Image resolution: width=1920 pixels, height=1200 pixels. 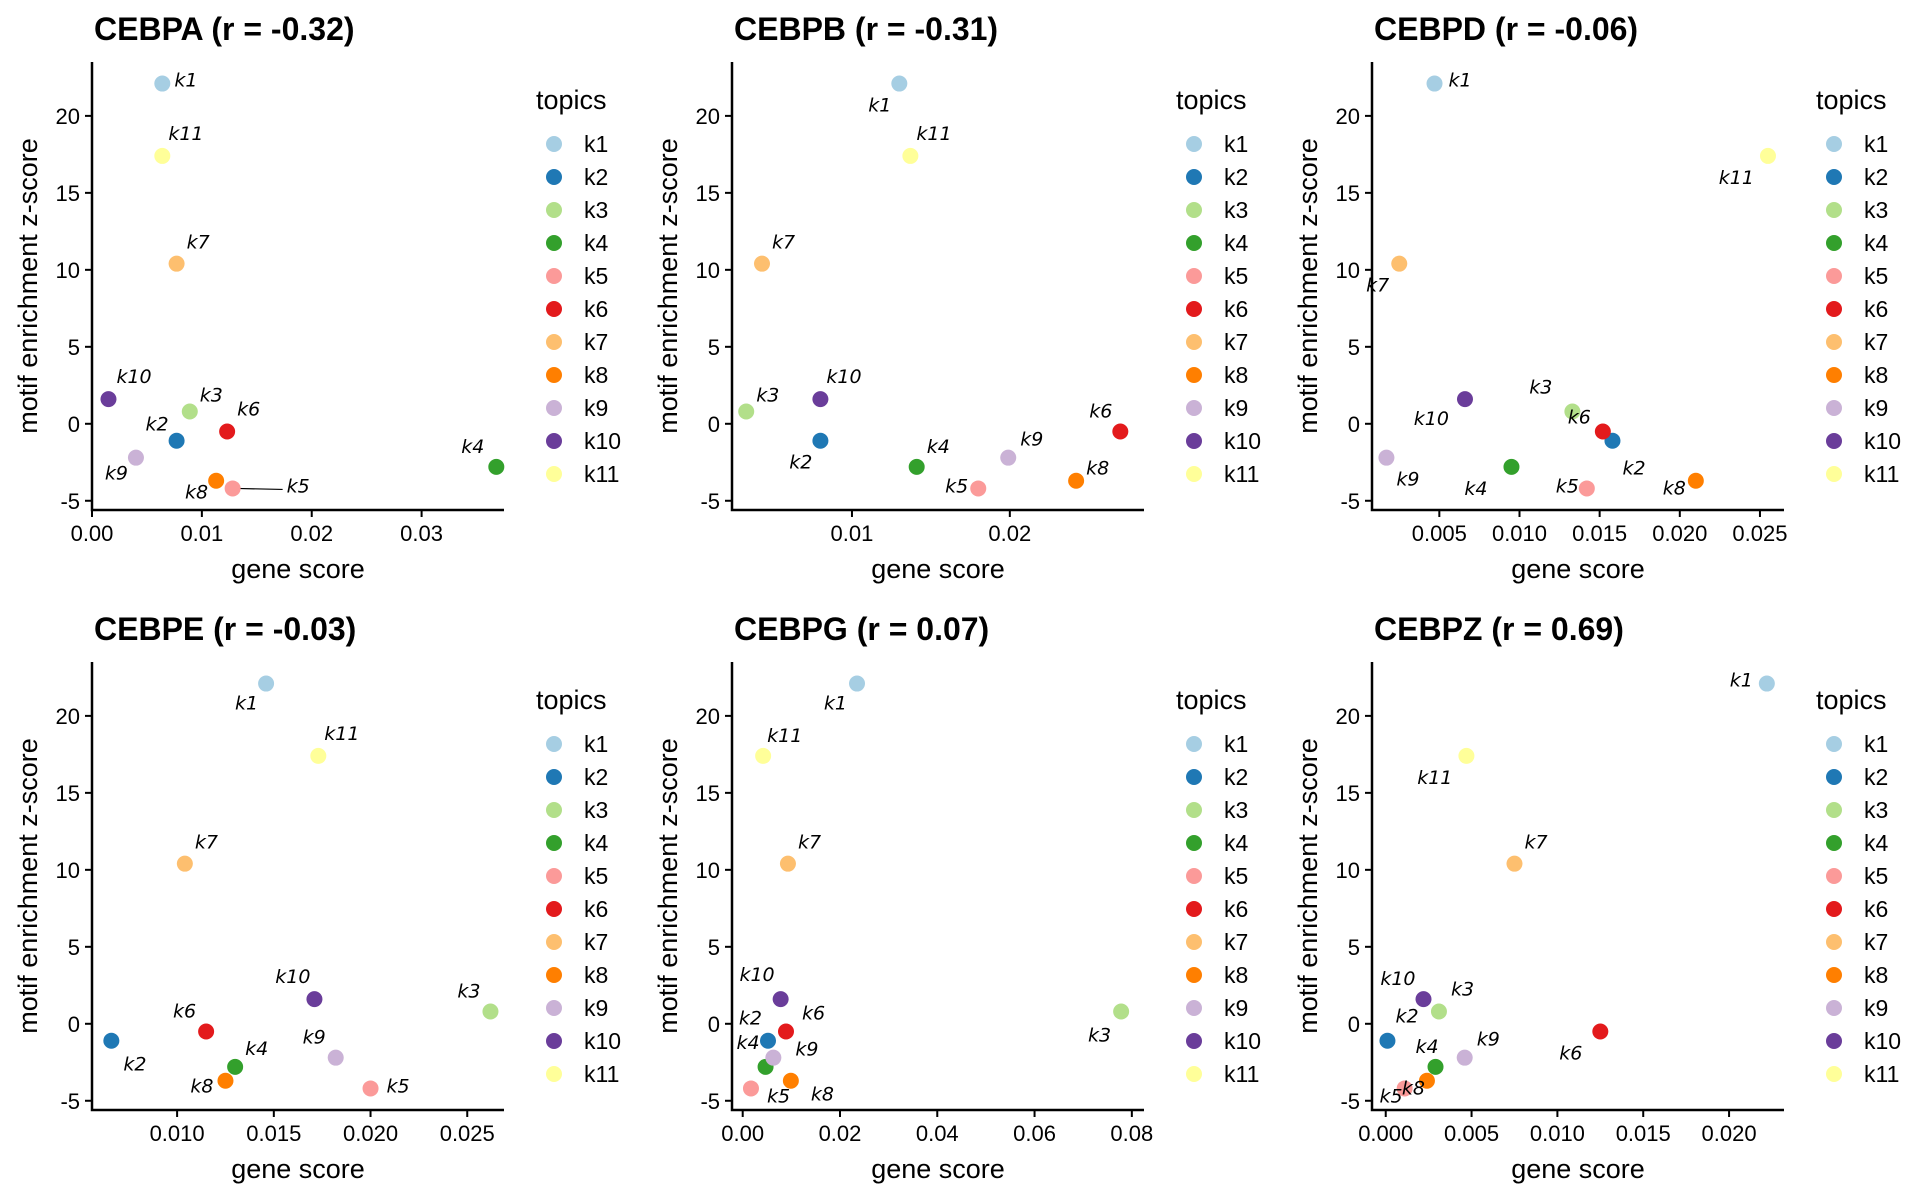 What do you see at coordinates (956, 486) in the screenshot?
I see `point-label: k5` at bounding box center [956, 486].